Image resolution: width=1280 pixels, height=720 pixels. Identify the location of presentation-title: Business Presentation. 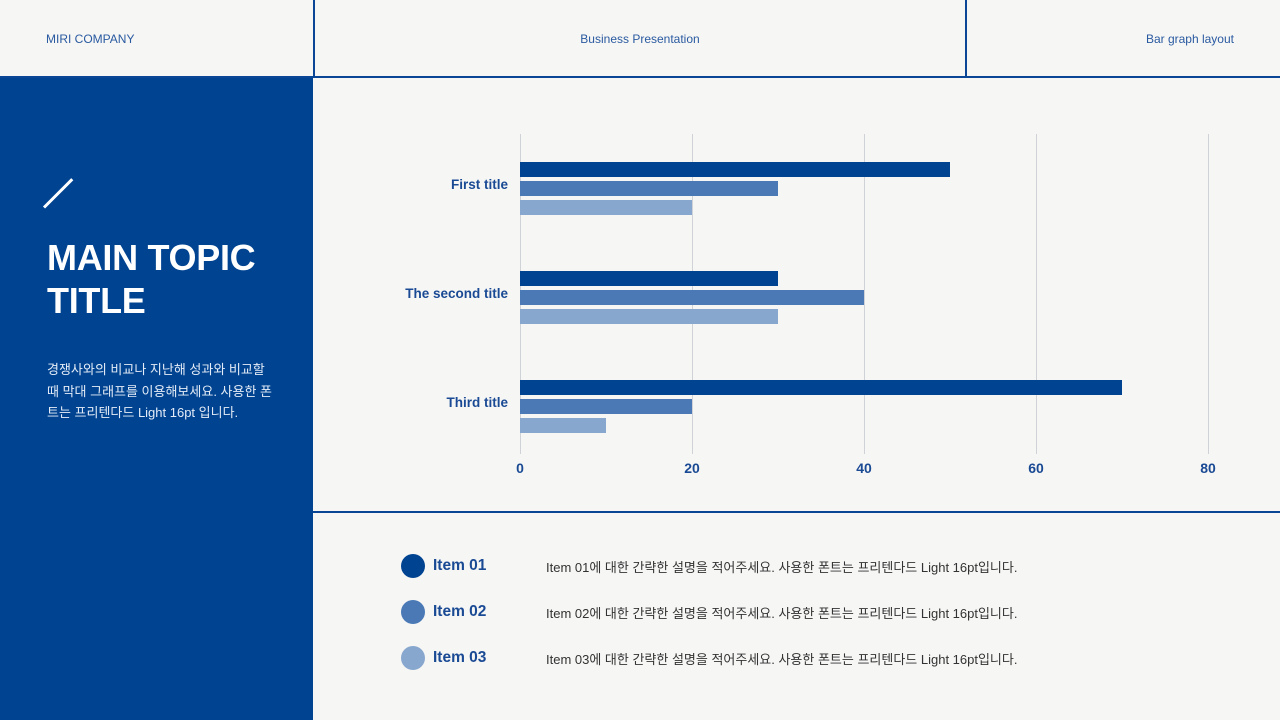
(640, 39).